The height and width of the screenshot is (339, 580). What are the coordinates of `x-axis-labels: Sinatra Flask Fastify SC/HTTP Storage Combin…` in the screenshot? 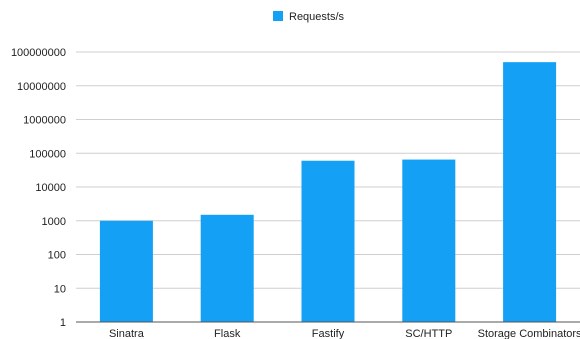 It's located at (344, 333).